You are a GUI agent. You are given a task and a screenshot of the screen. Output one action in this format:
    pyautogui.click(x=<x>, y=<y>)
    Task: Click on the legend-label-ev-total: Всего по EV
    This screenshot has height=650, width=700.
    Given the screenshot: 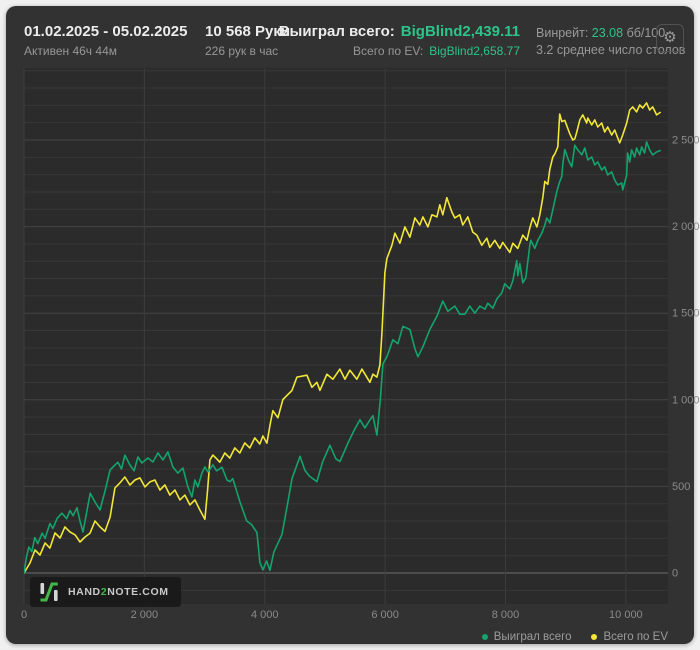 What is the action you would take?
    pyautogui.click(x=635, y=637)
    